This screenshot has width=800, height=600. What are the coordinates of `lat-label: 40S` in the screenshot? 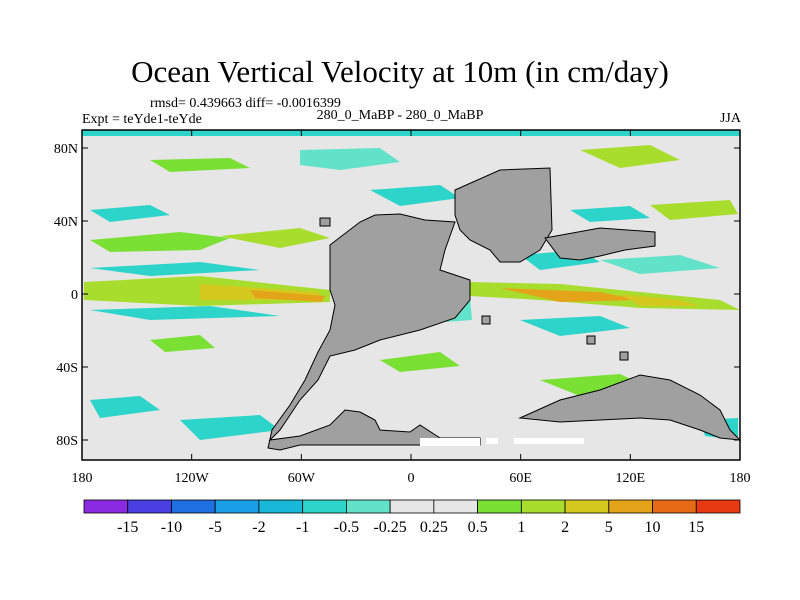 It's located at (67, 368).